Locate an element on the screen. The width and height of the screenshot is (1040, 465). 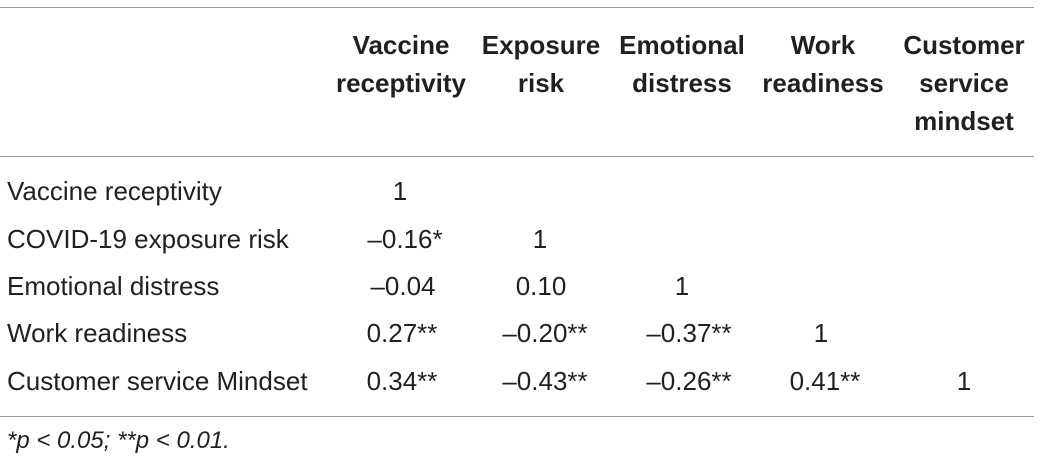
row-label-emotional-distress: Emotional distress is located at coordinates (113, 286).